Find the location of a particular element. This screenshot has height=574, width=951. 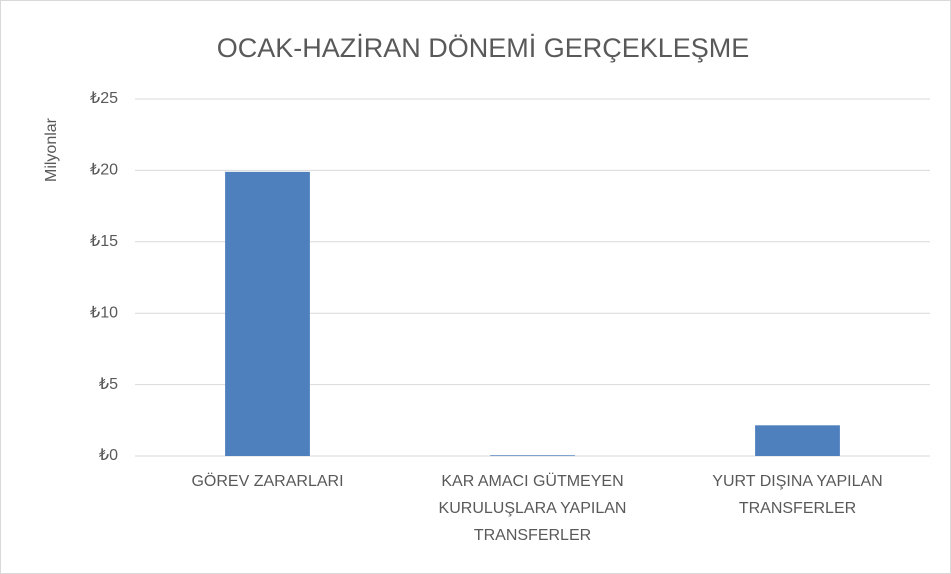

x-tick-label: YURT DIŞINA YAPILAN TRANSFERLER is located at coordinates (797, 495).